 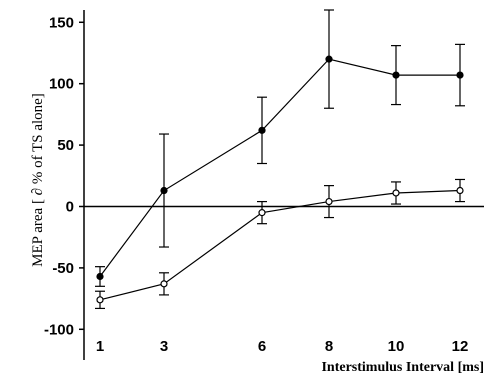 What do you see at coordinates (402, 367) in the screenshot?
I see `x-axis-title: Interstimulus Interval [ms]` at bounding box center [402, 367].